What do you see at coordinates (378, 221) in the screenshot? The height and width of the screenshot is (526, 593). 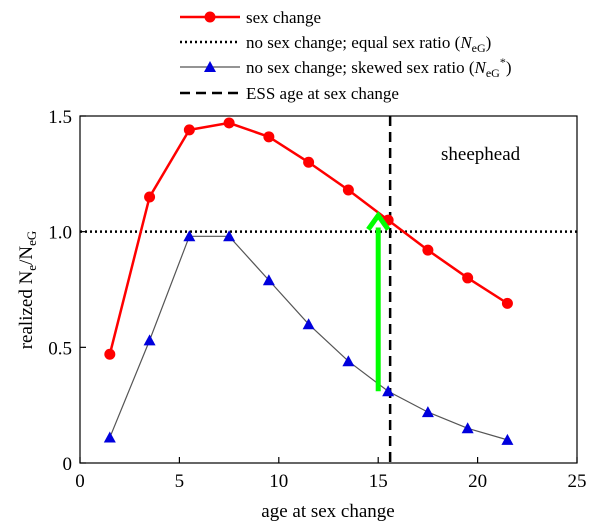 I see `green-arrow-head` at bounding box center [378, 221].